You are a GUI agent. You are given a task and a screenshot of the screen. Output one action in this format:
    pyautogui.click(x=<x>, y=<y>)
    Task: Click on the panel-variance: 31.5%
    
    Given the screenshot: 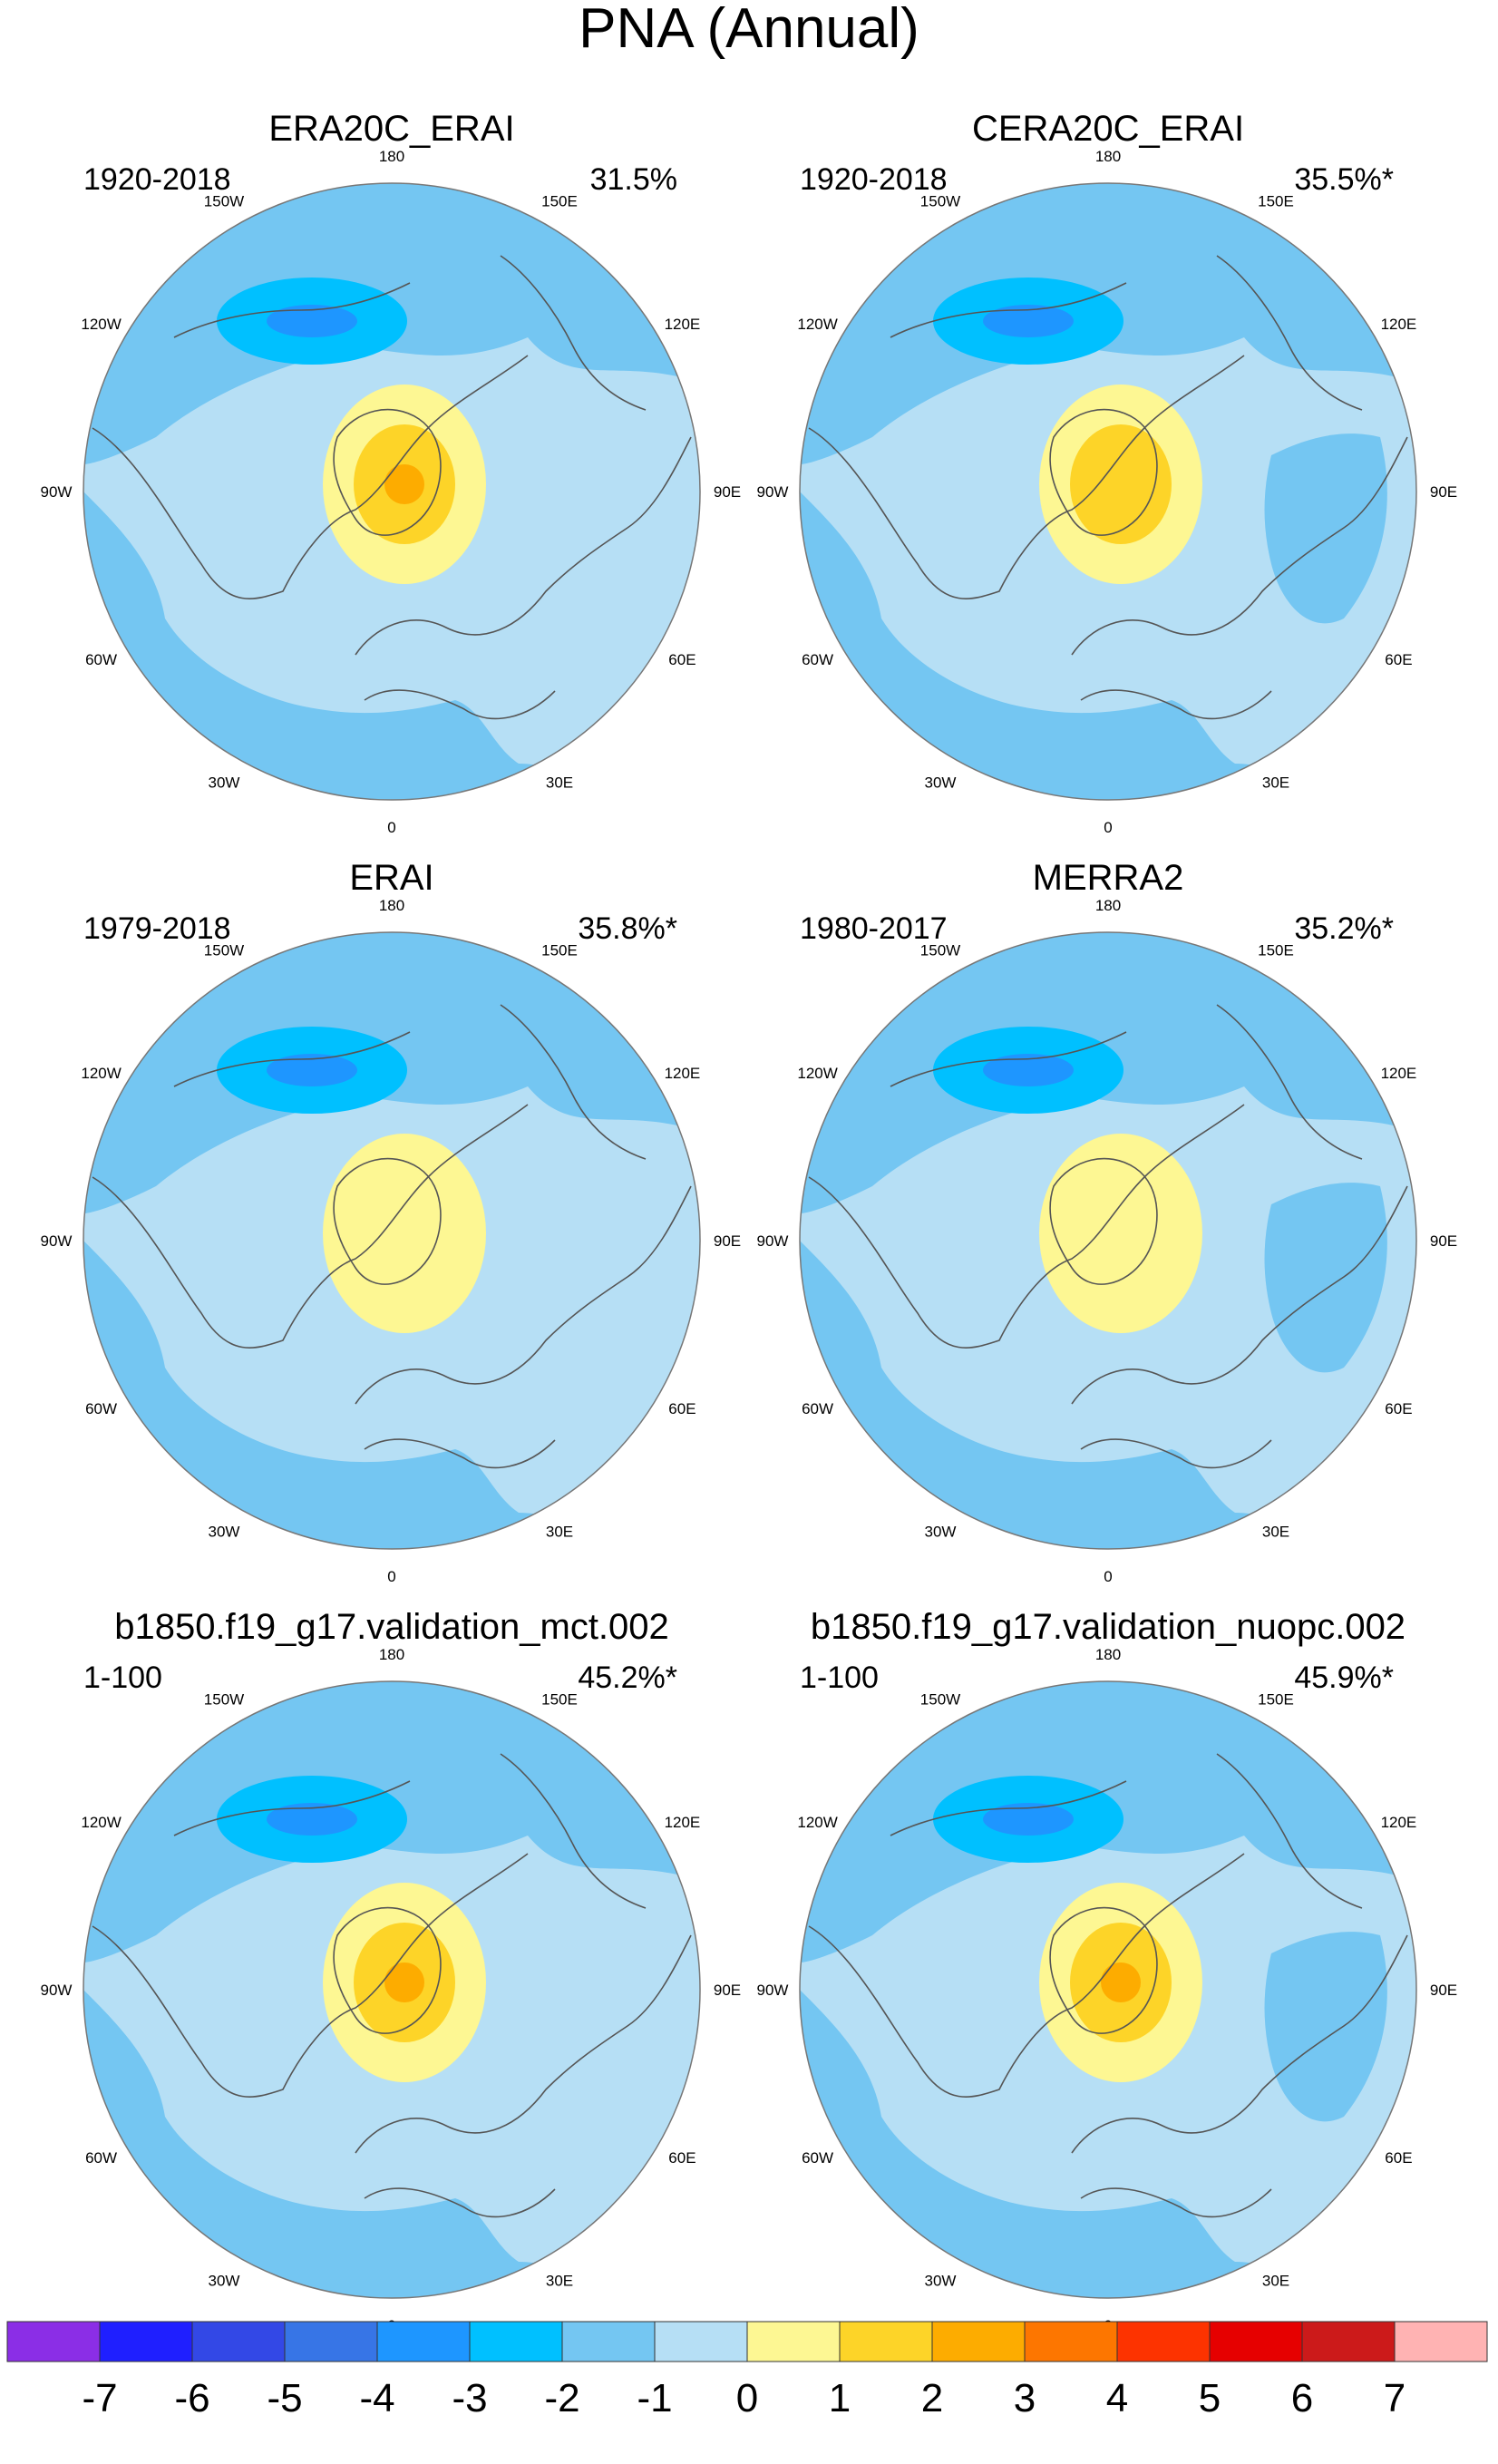 What is the action you would take?
    pyautogui.click(x=633, y=179)
    